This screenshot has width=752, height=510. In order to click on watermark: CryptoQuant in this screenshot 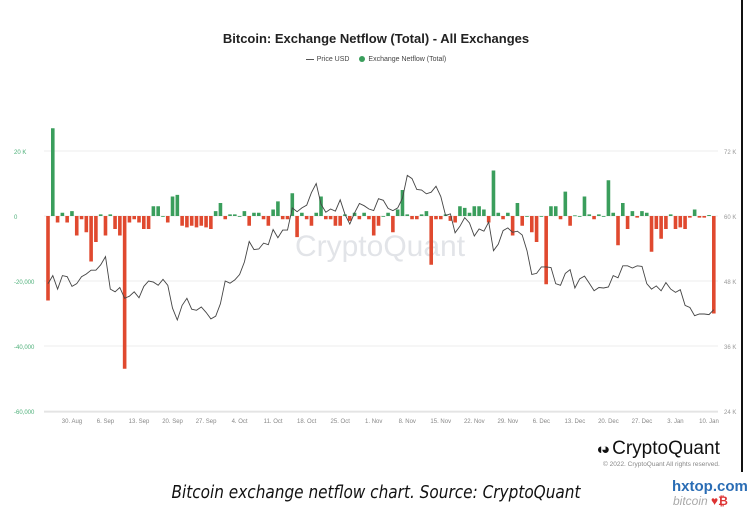, I will do `click(380, 246)`.